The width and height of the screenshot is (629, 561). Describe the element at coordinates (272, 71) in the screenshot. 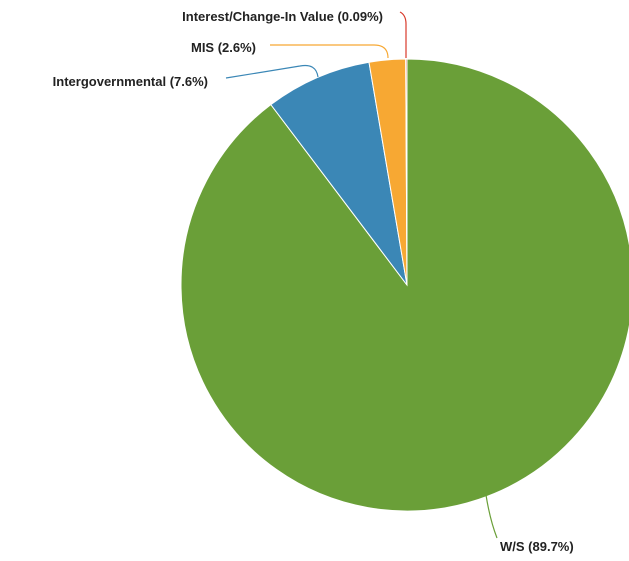

I see `leader-intergovernmental` at that location.